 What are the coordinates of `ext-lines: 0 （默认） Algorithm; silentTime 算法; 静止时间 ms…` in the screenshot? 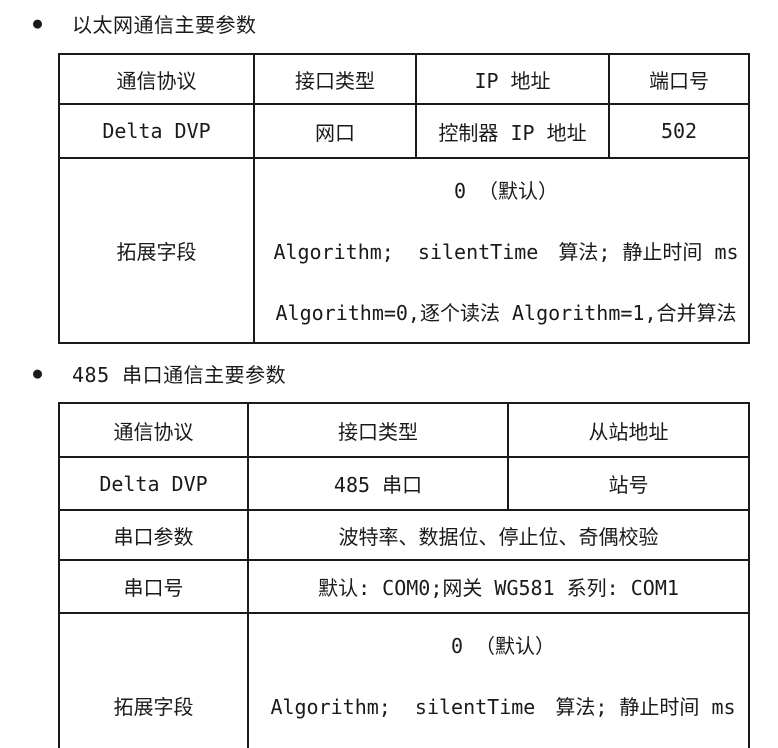 It's located at (498, 681).